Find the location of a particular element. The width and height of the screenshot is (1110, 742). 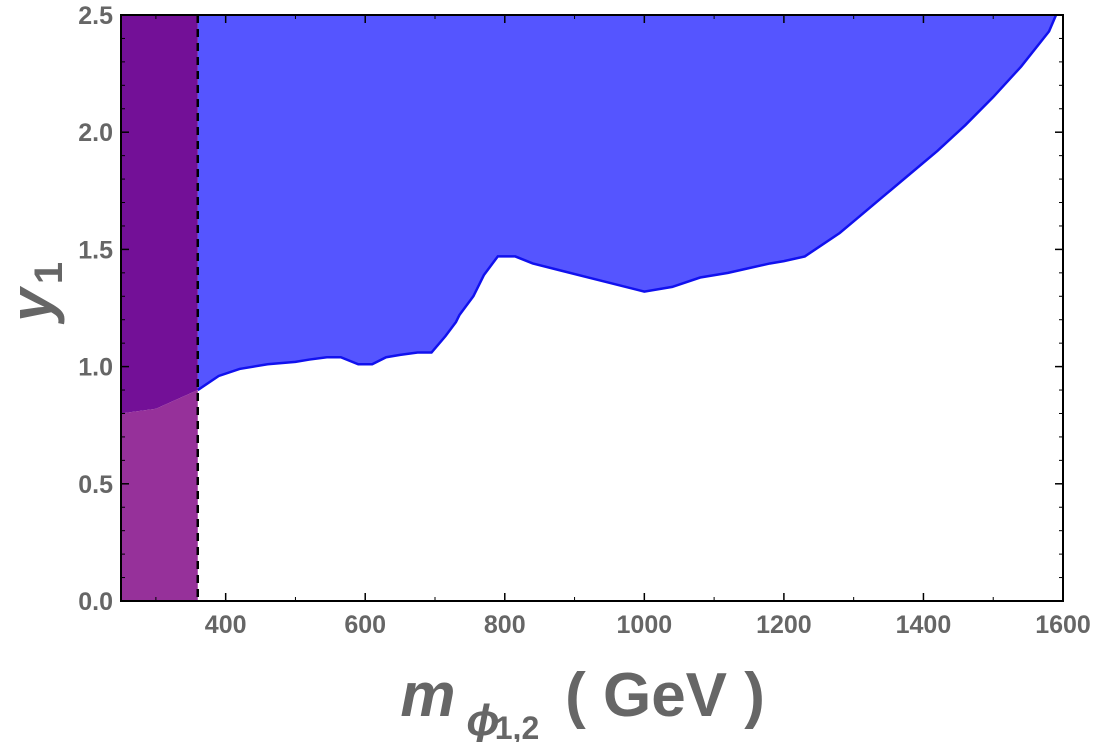

x-axis-title: m ϕ 1,2 ( GeV ) is located at coordinates (582, 701).